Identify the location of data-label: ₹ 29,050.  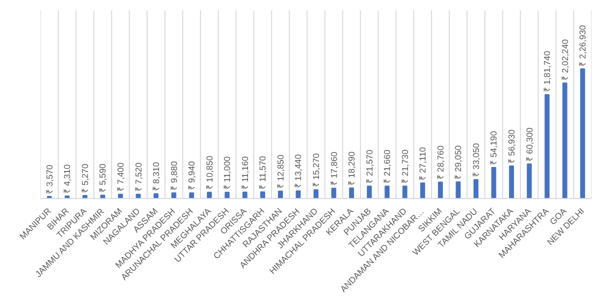
(458, 162).